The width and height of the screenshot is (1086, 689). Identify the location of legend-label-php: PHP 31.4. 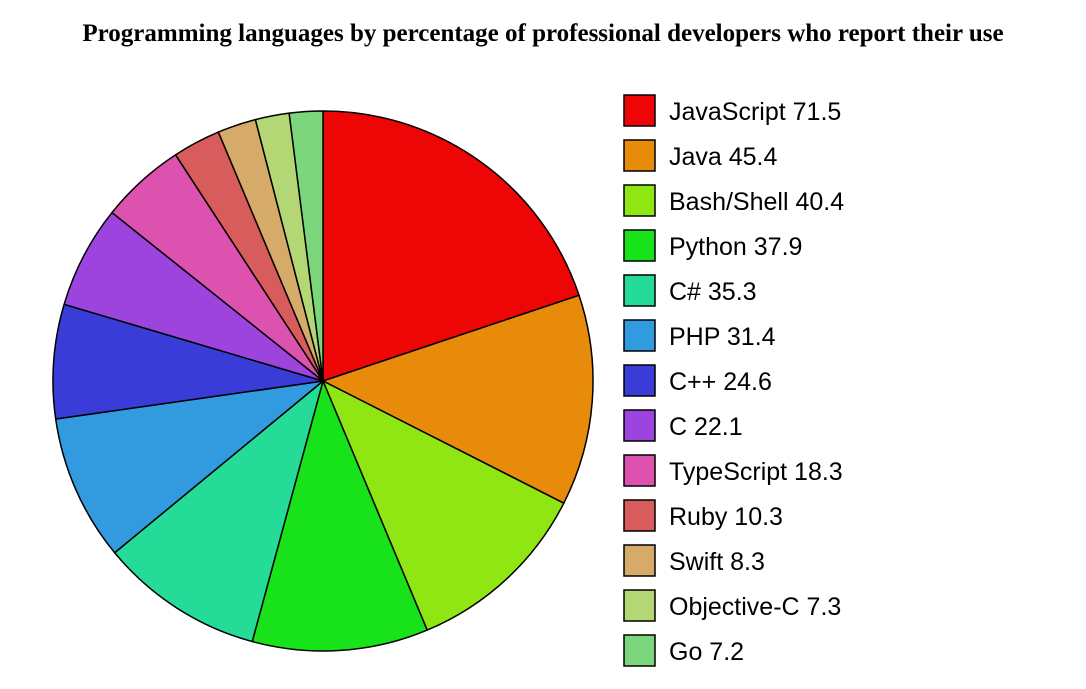
(722, 337).